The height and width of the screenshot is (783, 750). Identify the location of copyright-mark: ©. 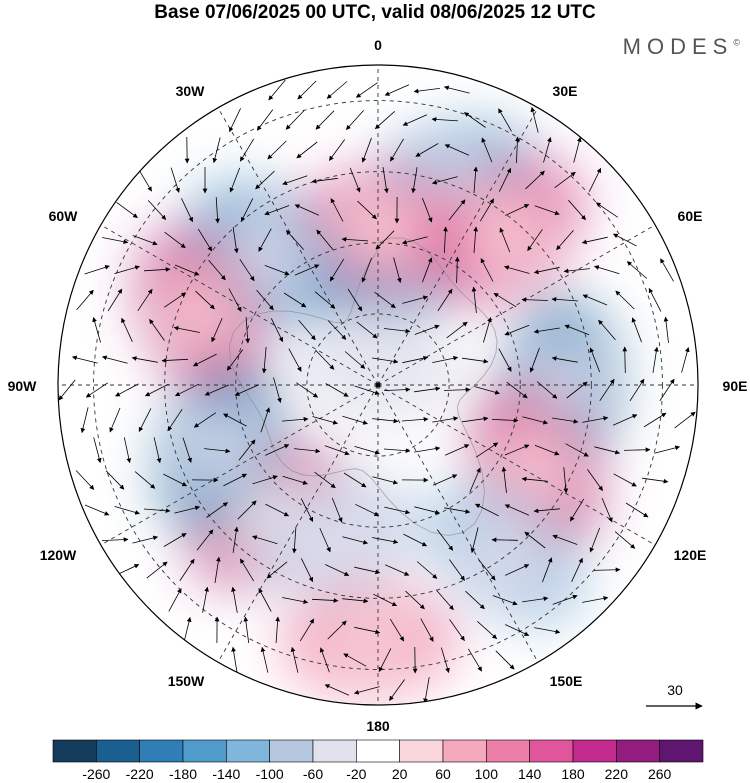
(736, 42).